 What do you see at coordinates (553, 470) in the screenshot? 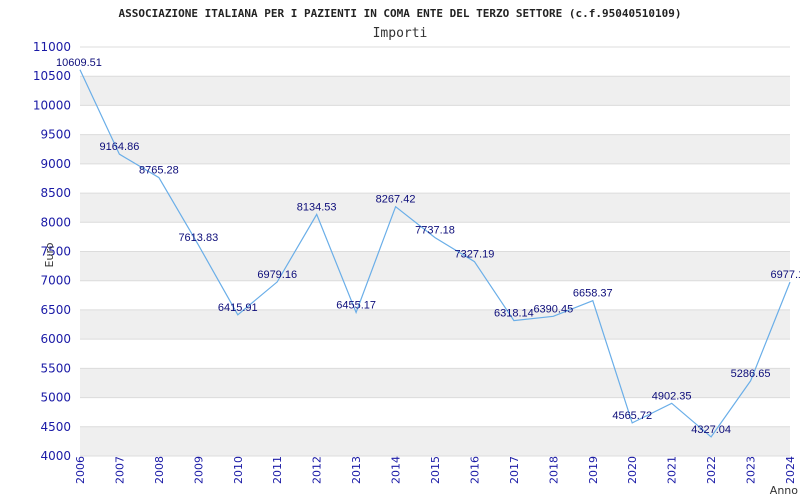
I see `x-tick-label: 2018` at bounding box center [553, 470].